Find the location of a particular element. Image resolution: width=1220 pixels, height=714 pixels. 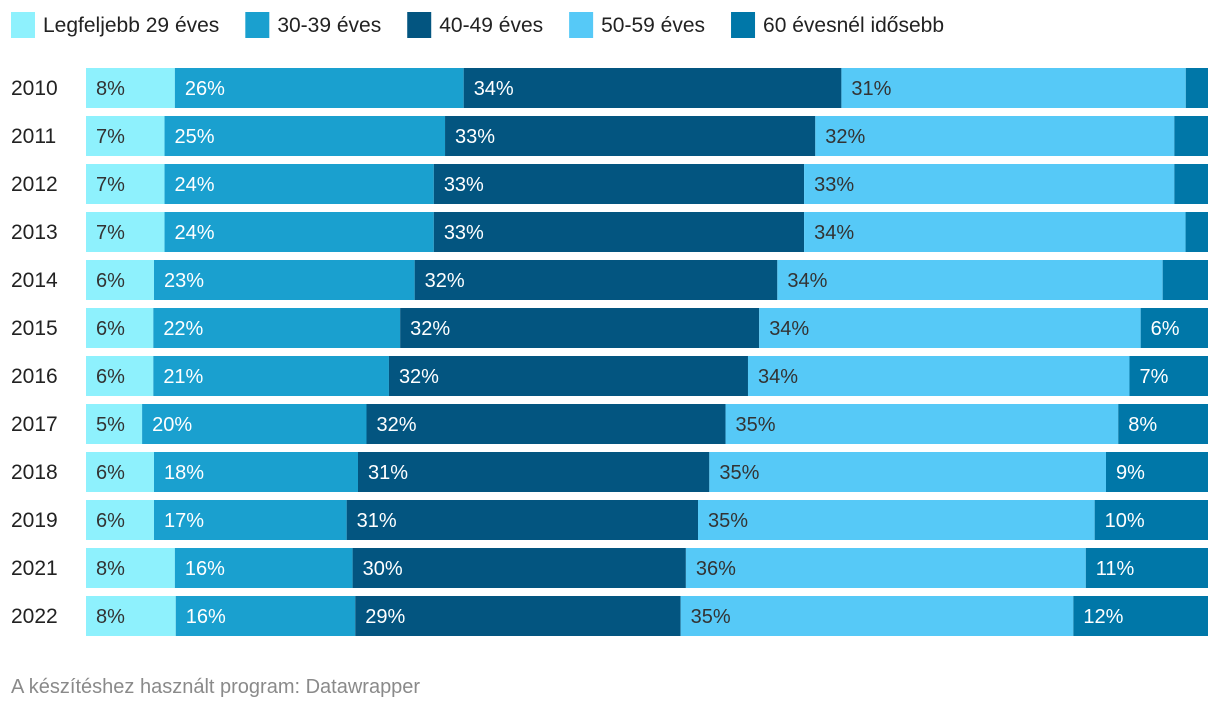

bar-50-59-eves-2011 is located at coordinates (995, 136).